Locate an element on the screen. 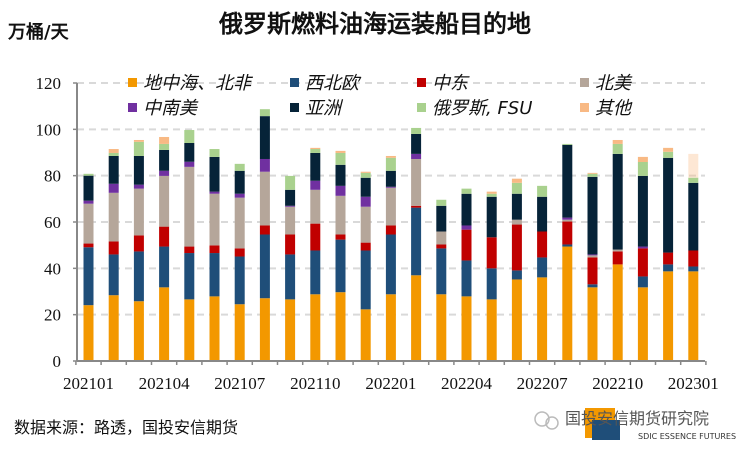 The image size is (750, 451). y-tick-label: 40 is located at coordinates (52, 268).